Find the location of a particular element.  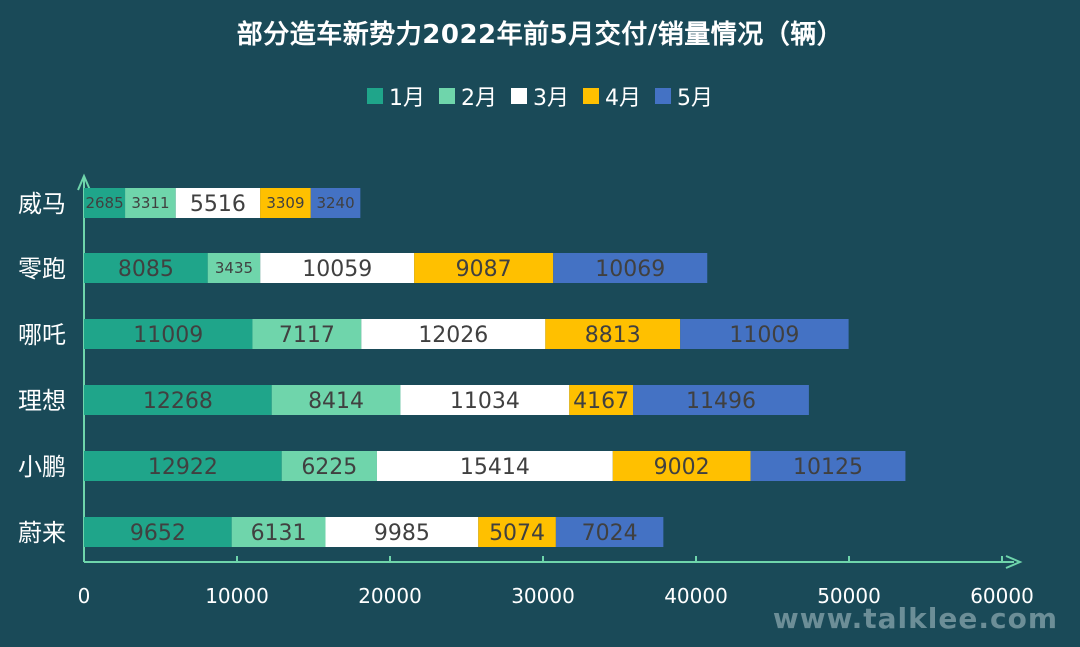

data-label: 8414 is located at coordinates (336, 401).